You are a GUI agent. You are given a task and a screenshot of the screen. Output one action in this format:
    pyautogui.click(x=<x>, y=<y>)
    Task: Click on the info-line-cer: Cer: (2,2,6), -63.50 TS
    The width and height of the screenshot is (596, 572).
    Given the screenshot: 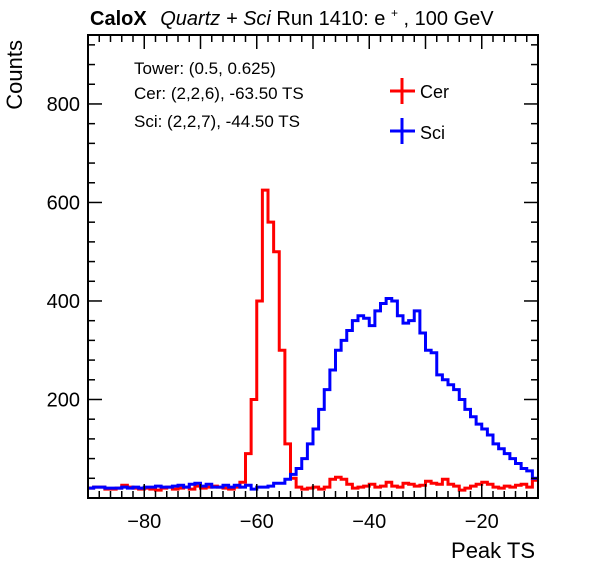 What is the action you would take?
    pyautogui.click(x=219, y=93)
    